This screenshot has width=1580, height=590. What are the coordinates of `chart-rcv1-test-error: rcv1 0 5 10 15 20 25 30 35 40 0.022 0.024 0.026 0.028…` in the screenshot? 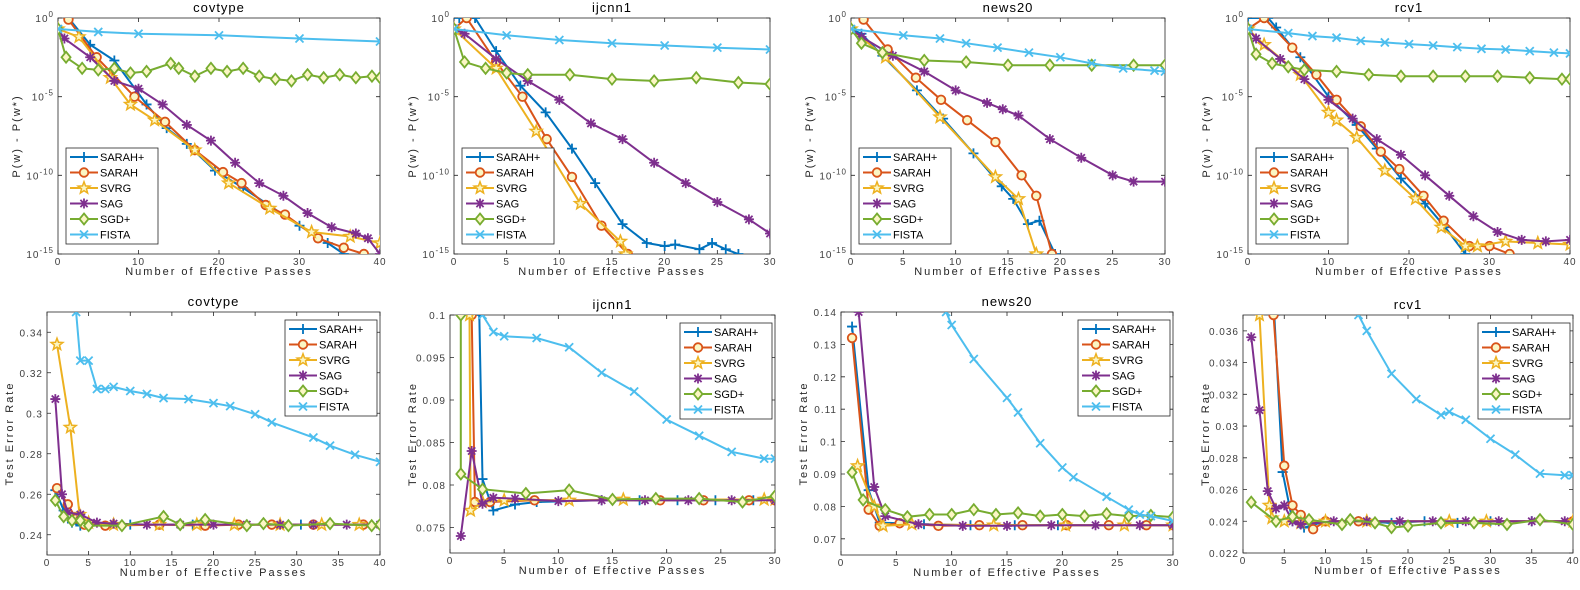 It's located at (1389, 437).